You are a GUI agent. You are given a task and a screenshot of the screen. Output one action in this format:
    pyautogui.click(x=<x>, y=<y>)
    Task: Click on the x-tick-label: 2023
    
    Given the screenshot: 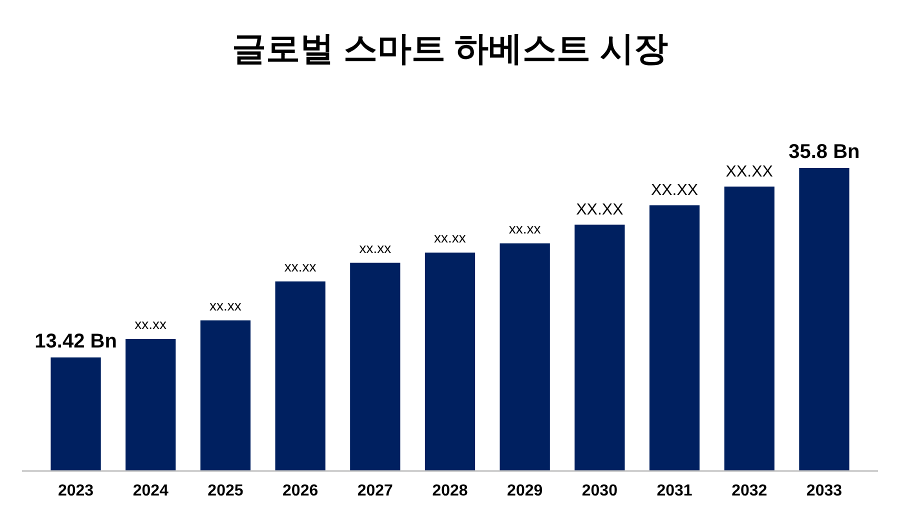 What is the action you would take?
    pyautogui.click(x=76, y=491)
    